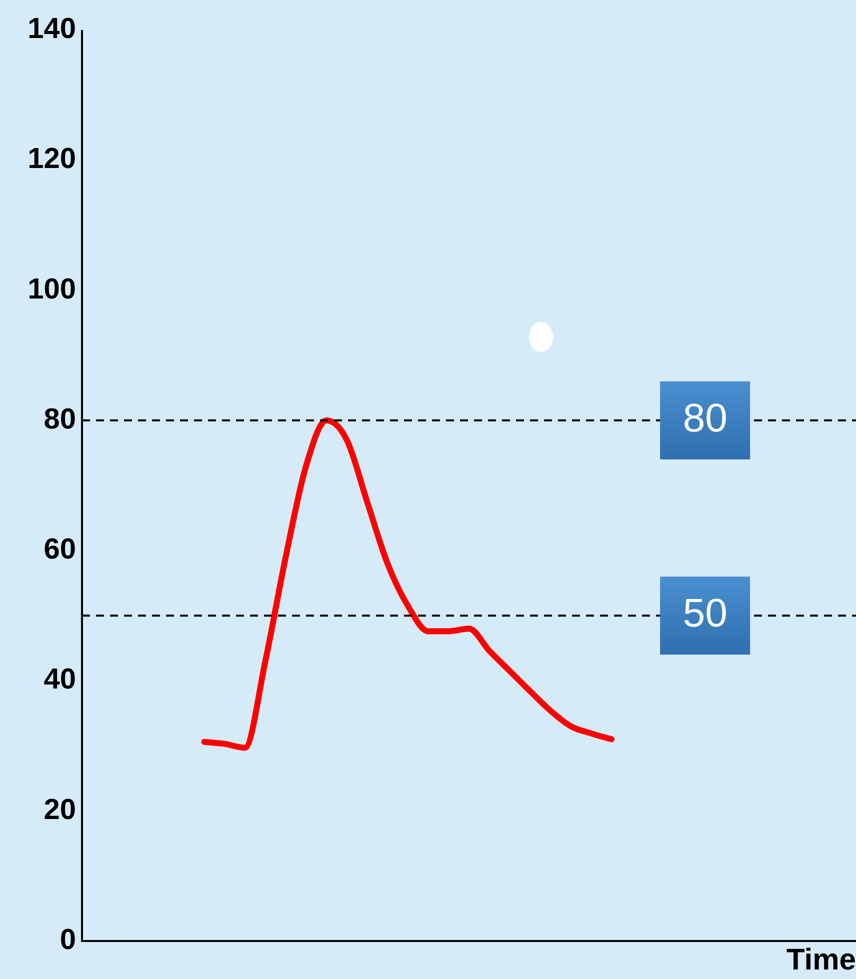  I want to click on y-tick-label: 120, so click(52, 159).